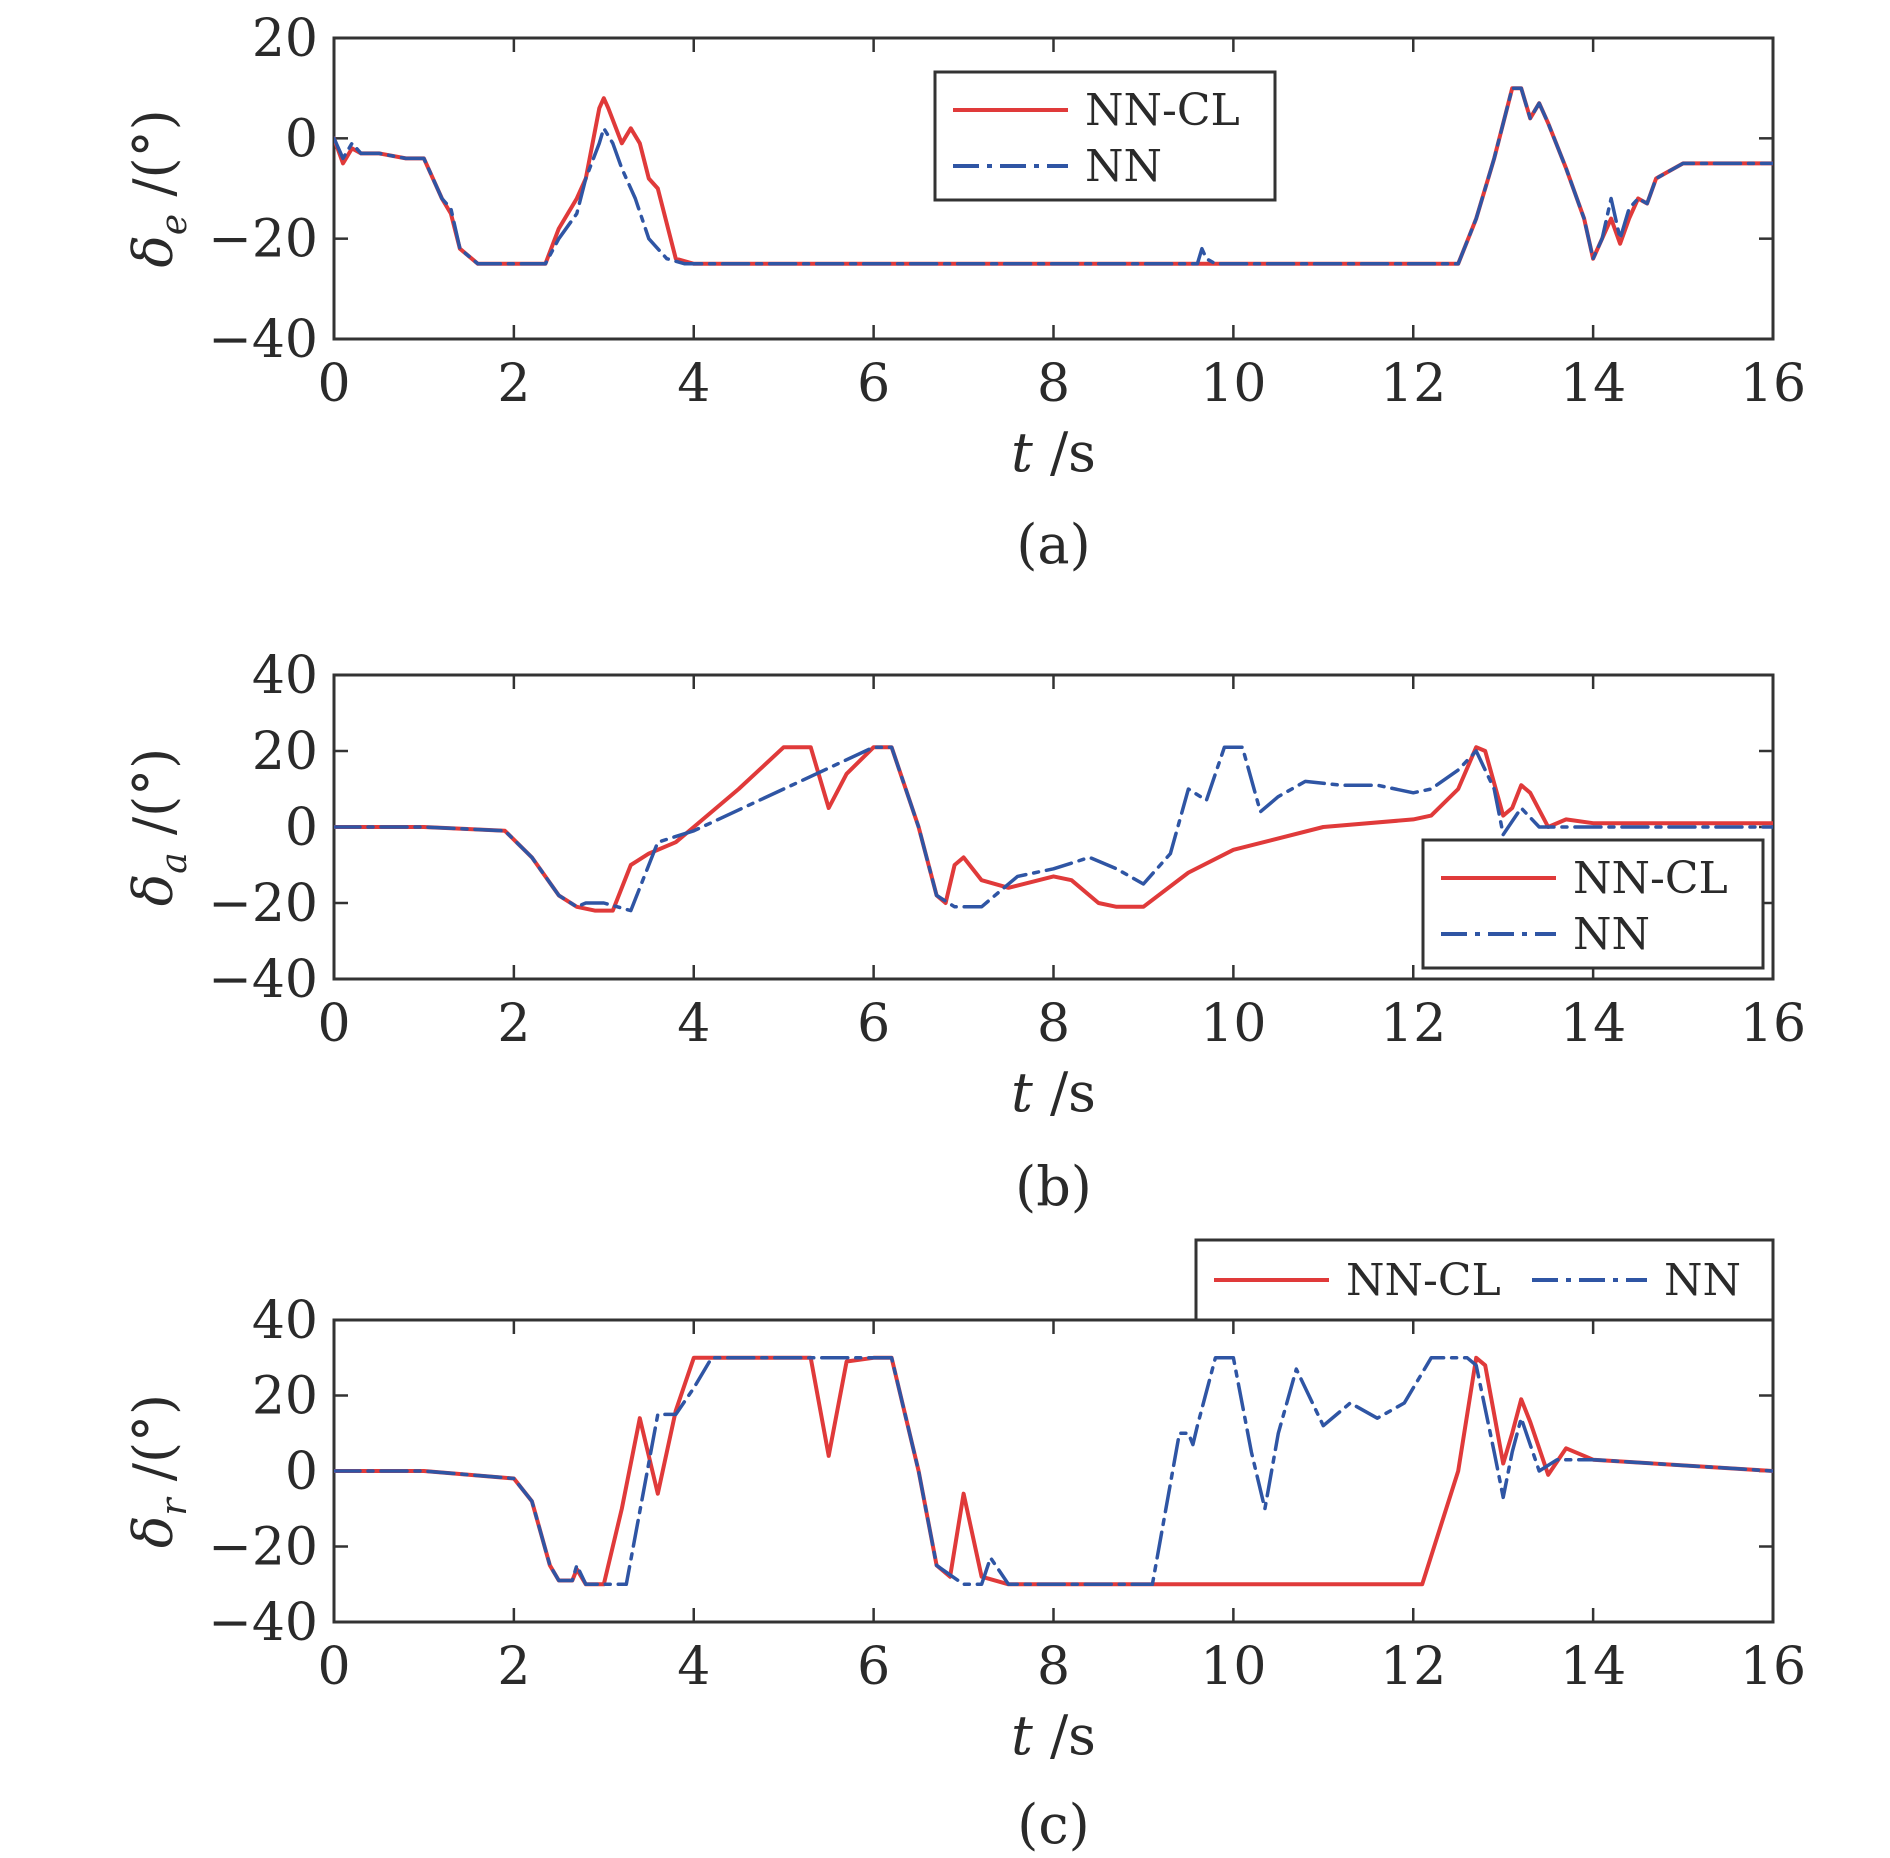 This screenshot has height=1858, width=1890. Describe the element at coordinates (174, 224) in the screenshot. I see `y-axis-subscript: e` at that location.